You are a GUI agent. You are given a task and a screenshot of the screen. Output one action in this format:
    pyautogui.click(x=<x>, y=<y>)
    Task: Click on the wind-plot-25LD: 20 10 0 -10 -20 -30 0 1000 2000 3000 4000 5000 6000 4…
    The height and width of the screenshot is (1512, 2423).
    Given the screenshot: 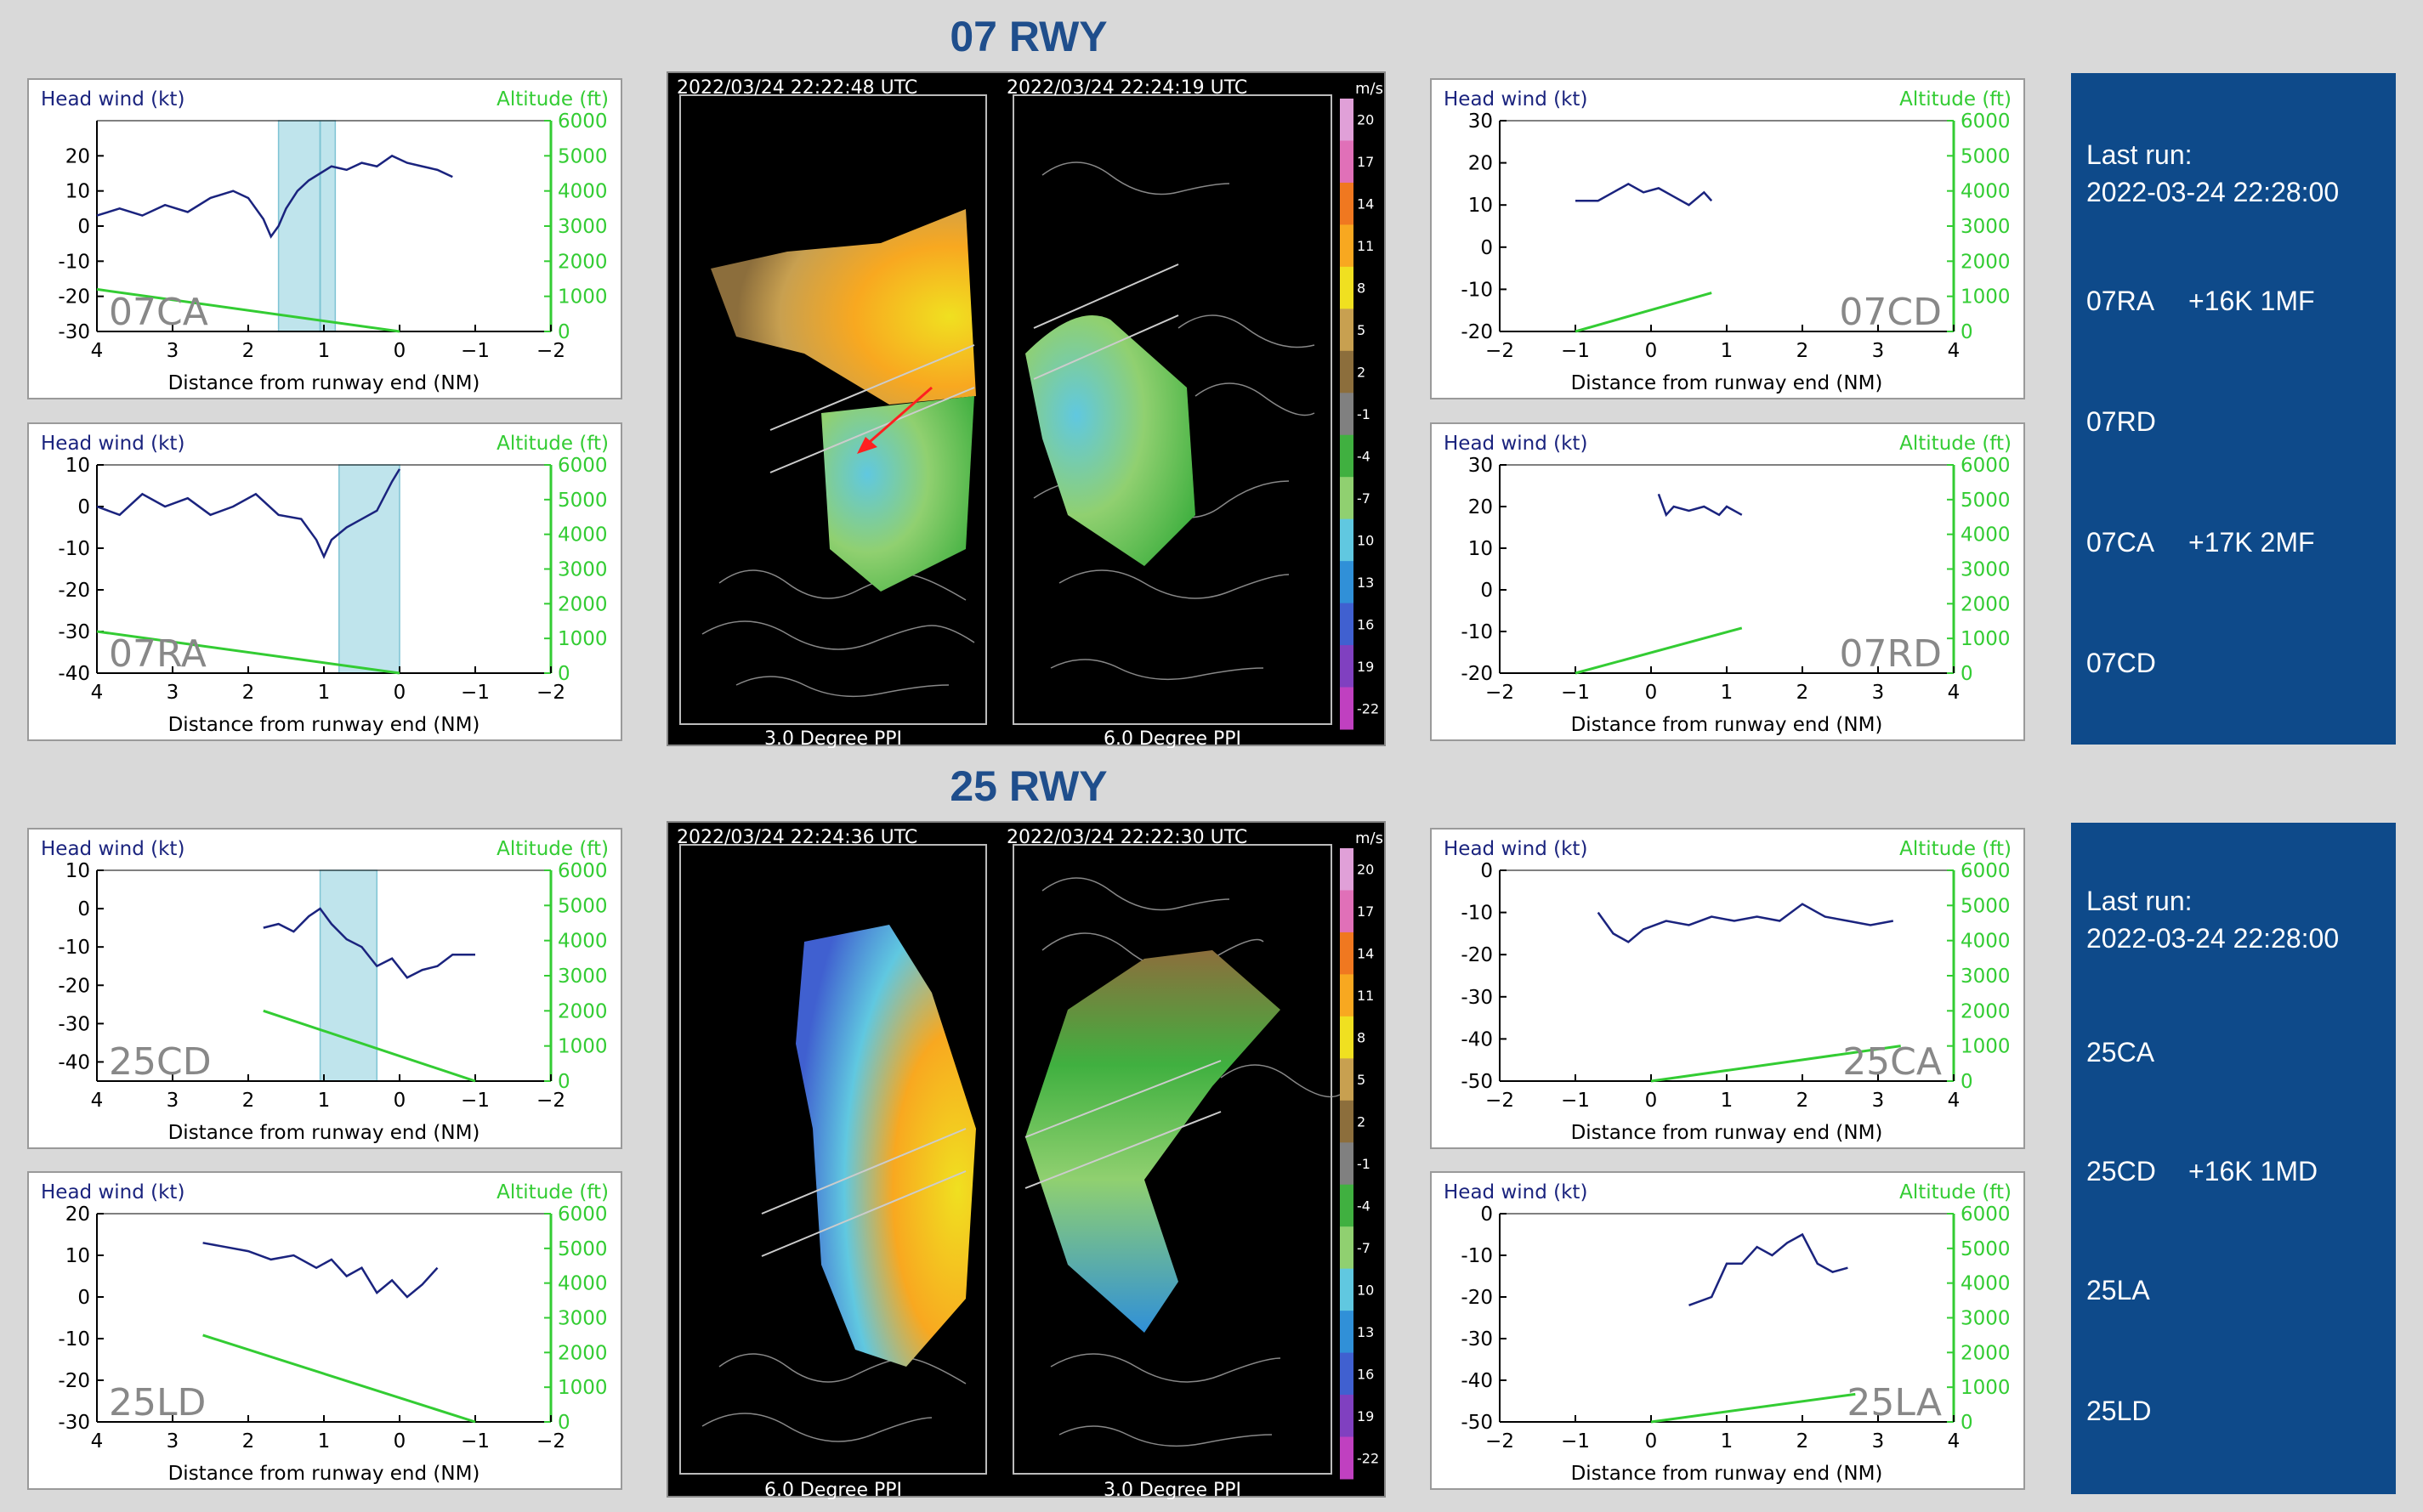 What is the action you would take?
    pyautogui.click(x=325, y=1330)
    